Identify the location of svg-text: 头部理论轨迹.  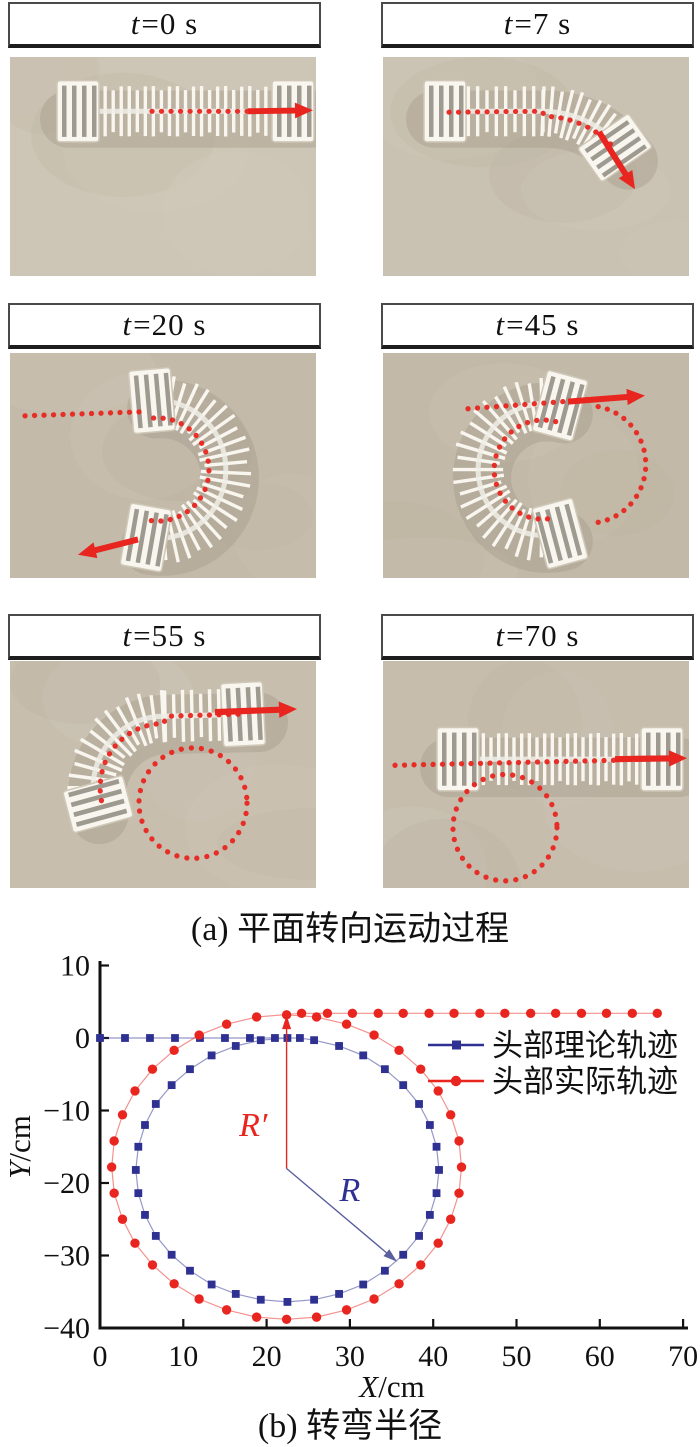
(585, 1045).